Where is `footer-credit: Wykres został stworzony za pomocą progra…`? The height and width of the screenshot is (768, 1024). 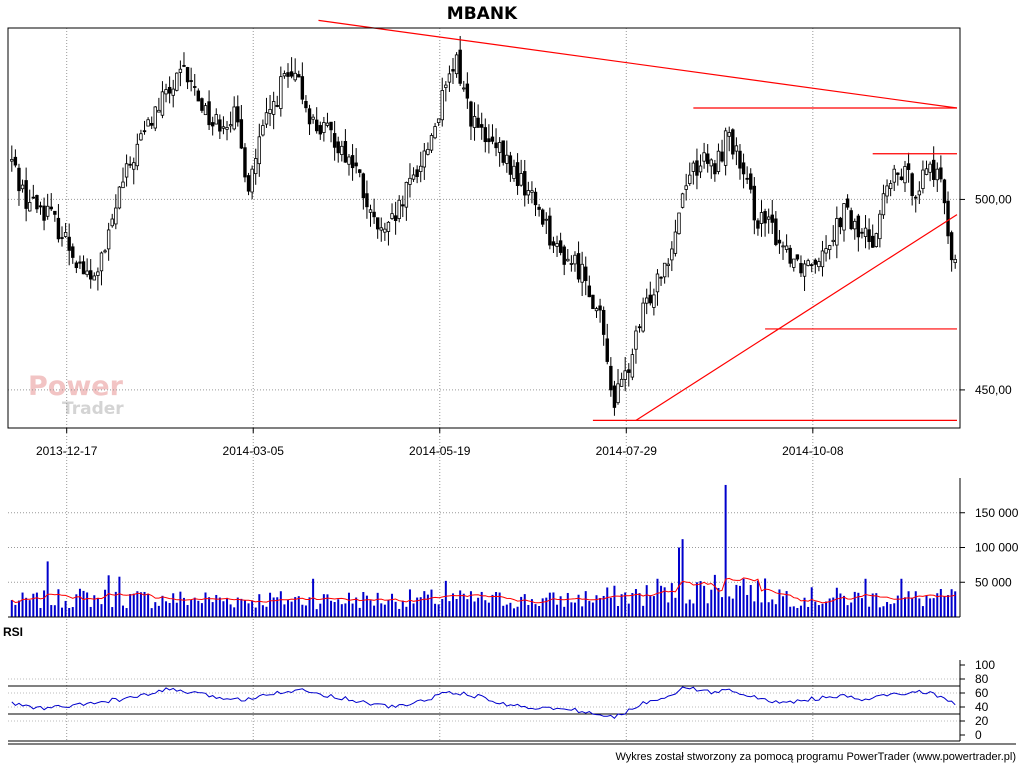 footer-credit: Wykres został stworzony za pomocą progra… is located at coordinates (815, 757).